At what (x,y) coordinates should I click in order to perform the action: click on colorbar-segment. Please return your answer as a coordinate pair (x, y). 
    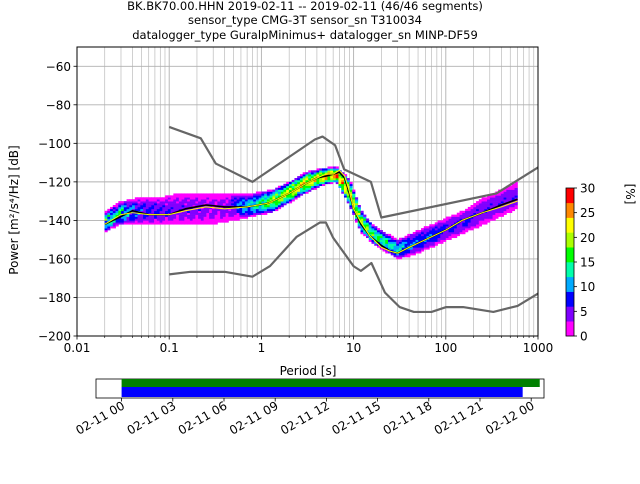
    Looking at the image, I should click on (570, 210).